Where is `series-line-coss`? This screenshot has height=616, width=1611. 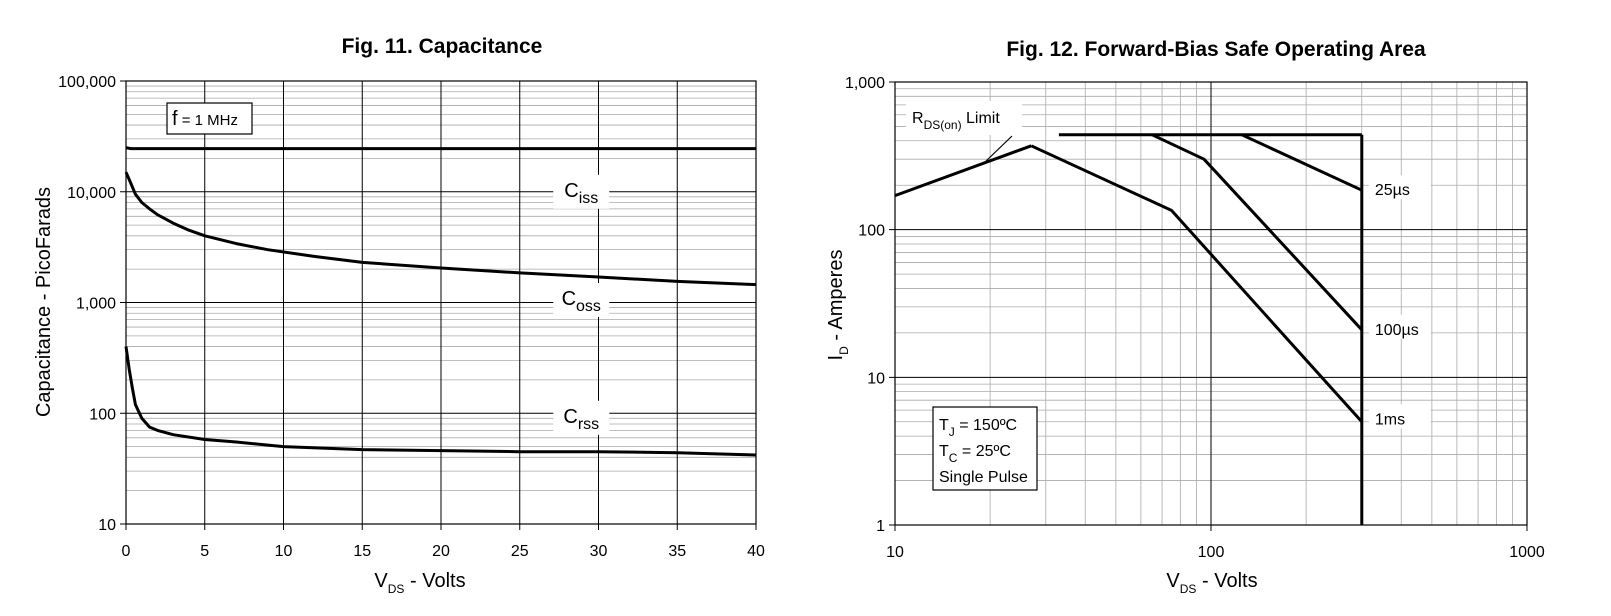
series-line-coss is located at coordinates (440, 229).